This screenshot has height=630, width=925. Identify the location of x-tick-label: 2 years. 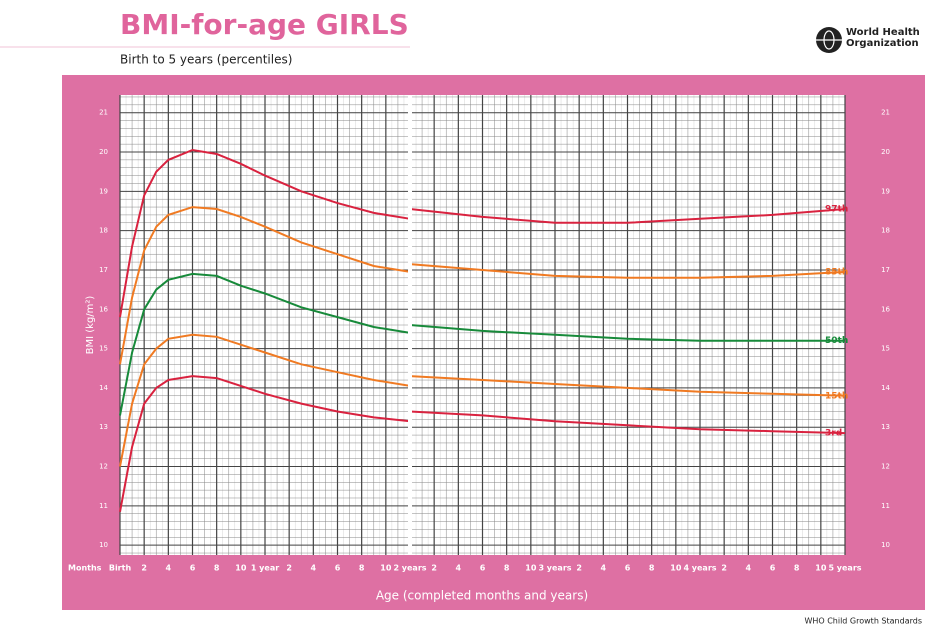
(409, 568).